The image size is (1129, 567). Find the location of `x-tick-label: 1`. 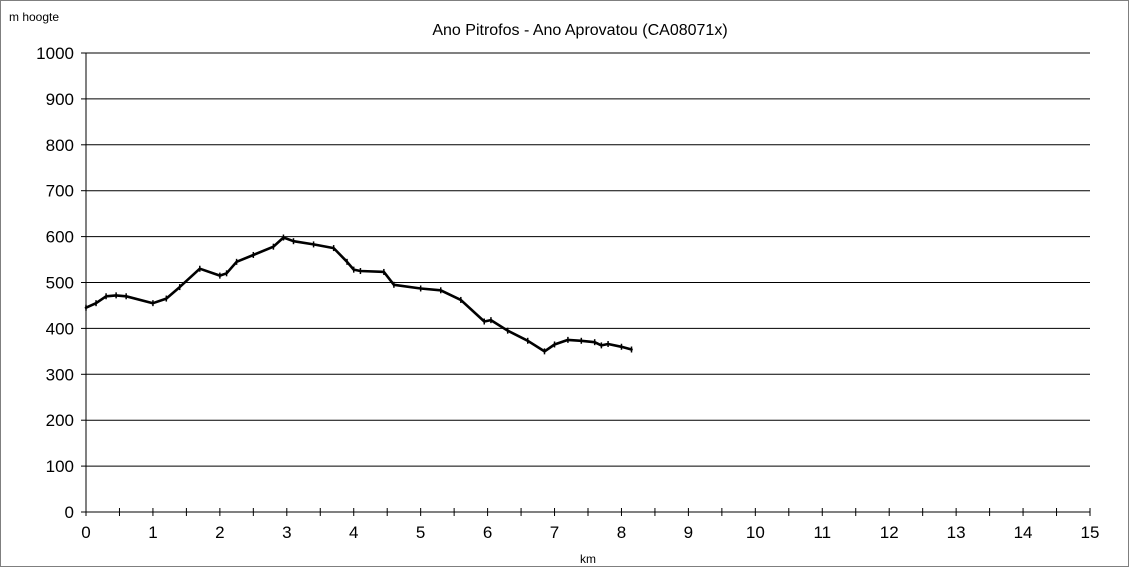

x-tick-label: 1 is located at coordinates (152, 532).